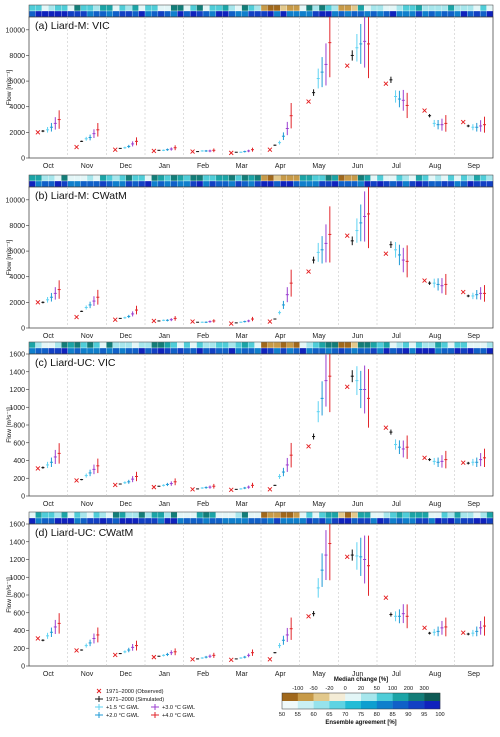 This screenshot has width=500, height=737. What do you see at coordinates (17, 277) in the screenshot?
I see `y-tick-label: 4000` at bounding box center [17, 277].